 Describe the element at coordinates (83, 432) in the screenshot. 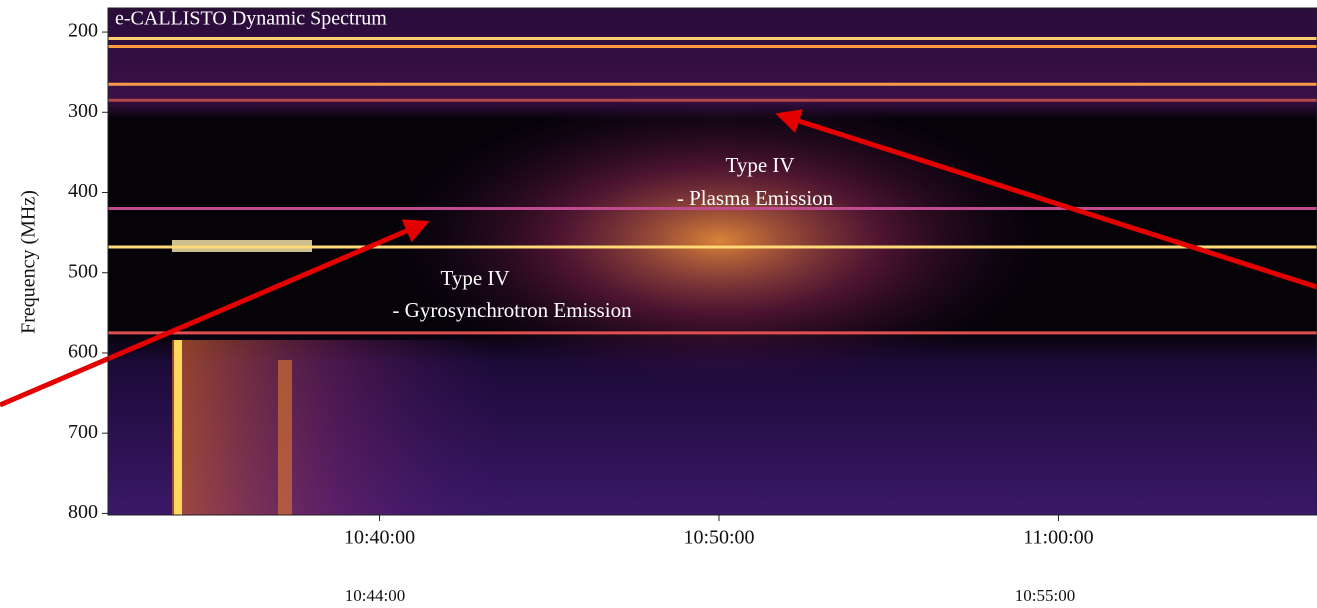

I see `y-tick-label: 700` at that location.